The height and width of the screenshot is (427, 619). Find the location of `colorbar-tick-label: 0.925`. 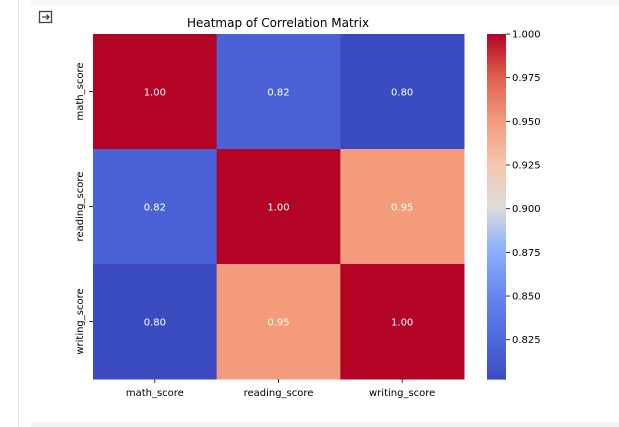

colorbar-tick-label: 0.925 is located at coordinates (526, 166).